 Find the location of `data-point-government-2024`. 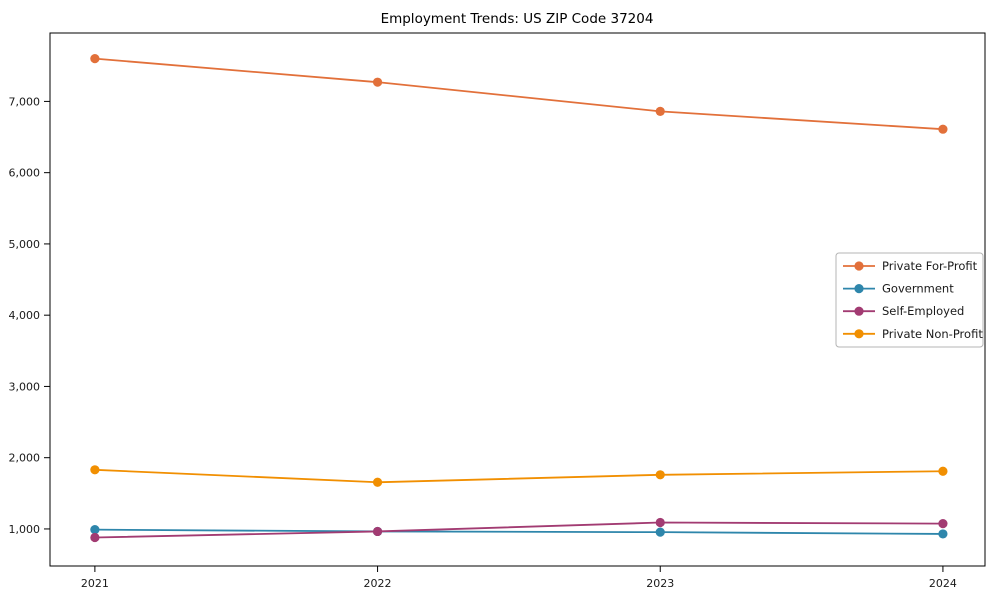

data-point-government-2024 is located at coordinates (943, 534).